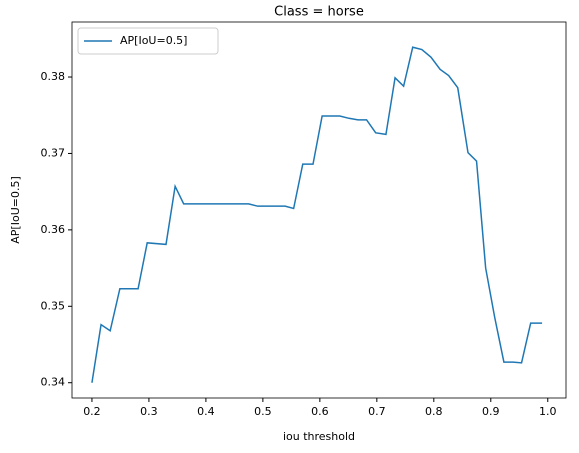 The height and width of the screenshot is (453, 579). What do you see at coordinates (92, 411) in the screenshot?
I see `x-tick-label: 0.2` at bounding box center [92, 411].